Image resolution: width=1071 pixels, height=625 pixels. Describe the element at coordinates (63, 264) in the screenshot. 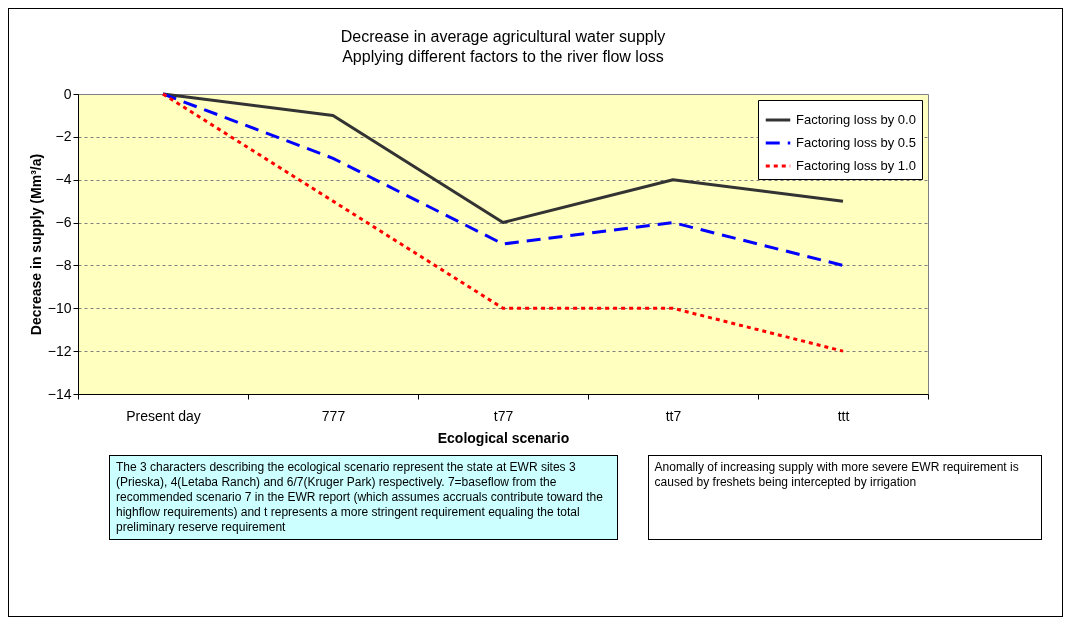

I see `y-tick-label: −8` at that location.